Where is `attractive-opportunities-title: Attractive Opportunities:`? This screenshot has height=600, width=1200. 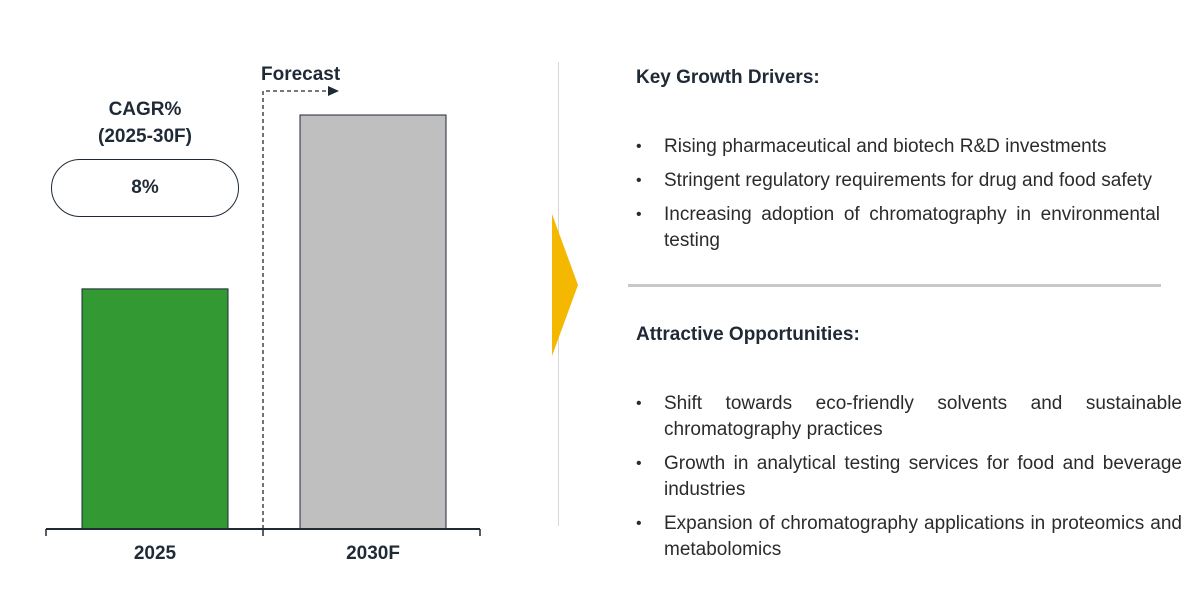
attractive-opportunities-title: Attractive Opportunities: is located at coordinates (748, 334).